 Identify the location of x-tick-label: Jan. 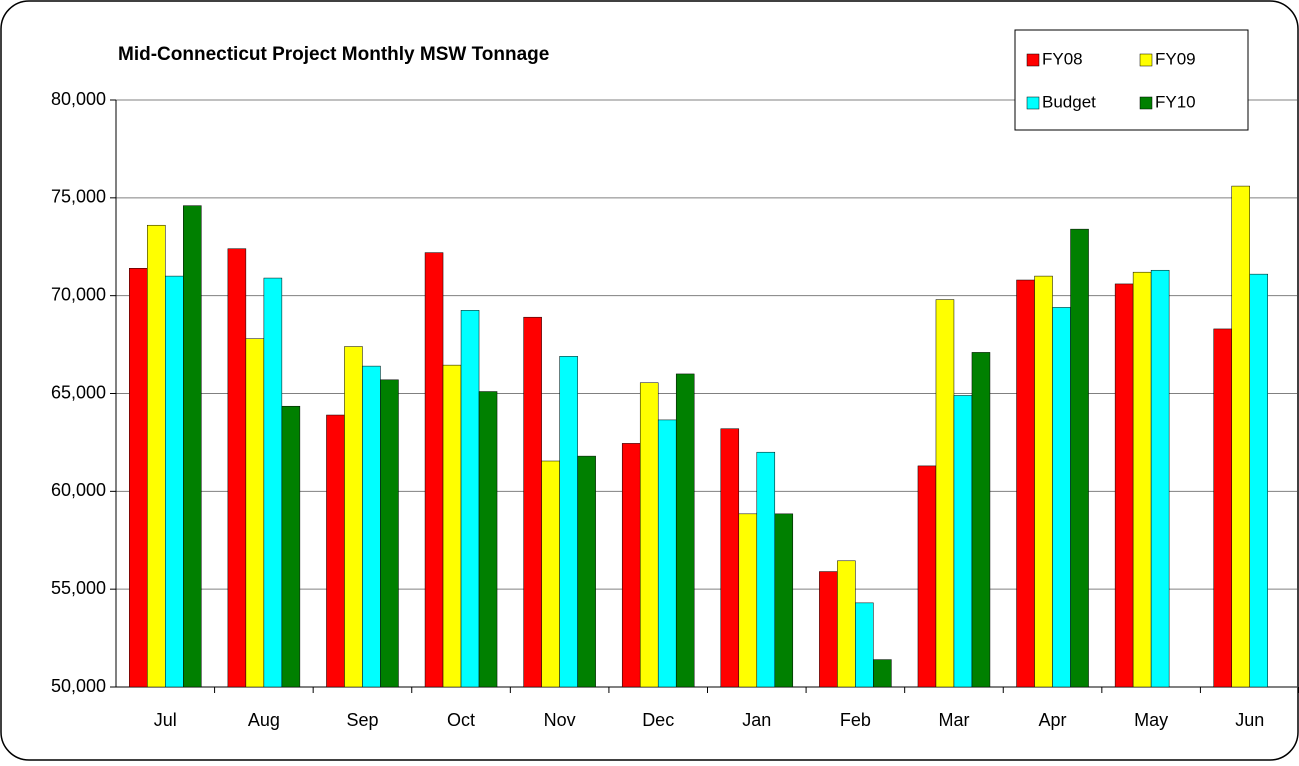
(756, 720).